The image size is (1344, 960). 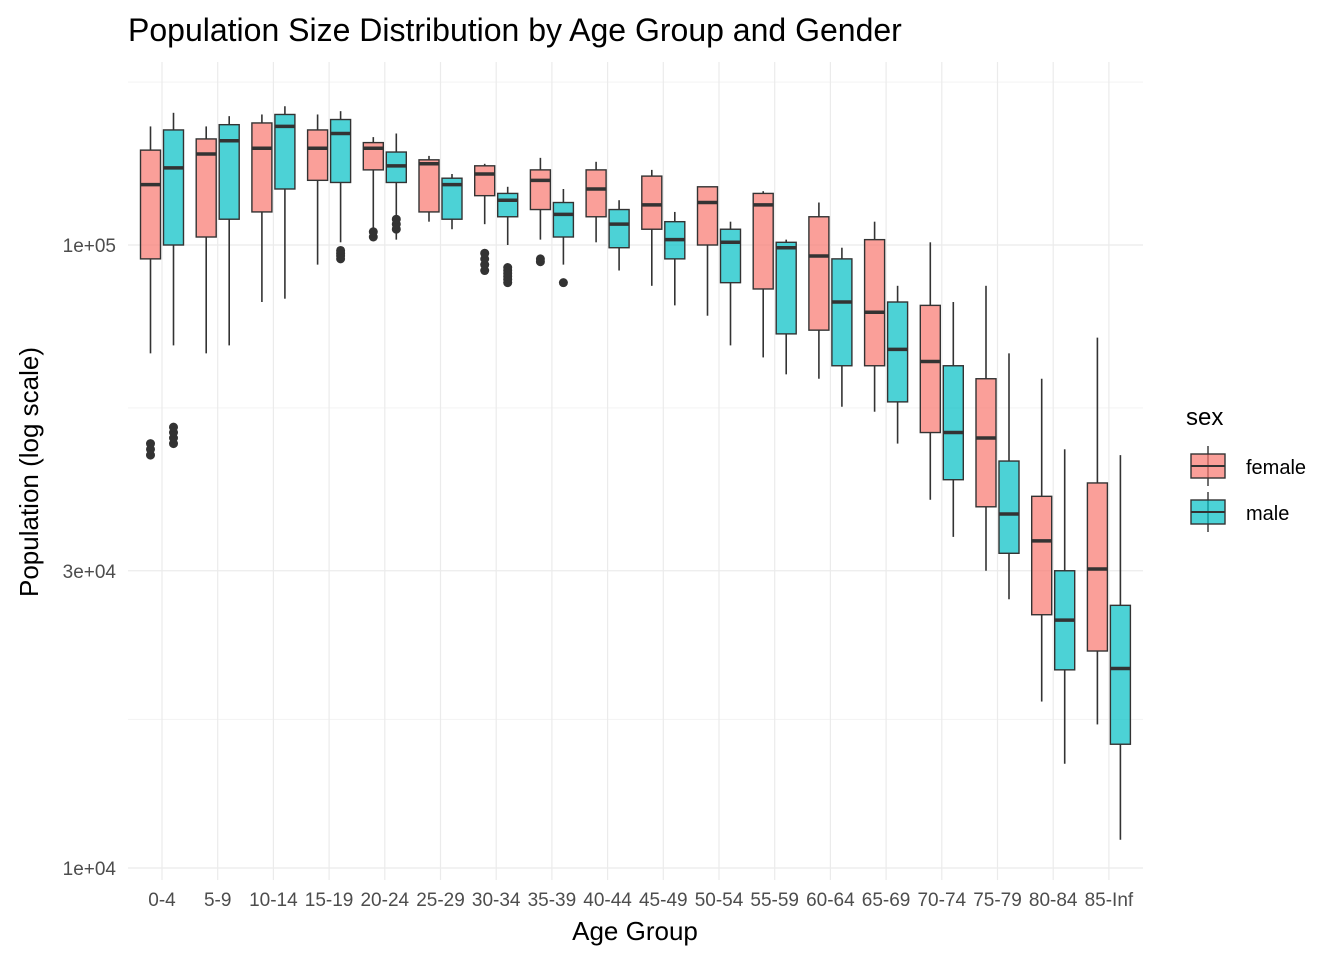 What do you see at coordinates (1239, 512) in the screenshot?
I see `legend-item-male: male` at bounding box center [1239, 512].